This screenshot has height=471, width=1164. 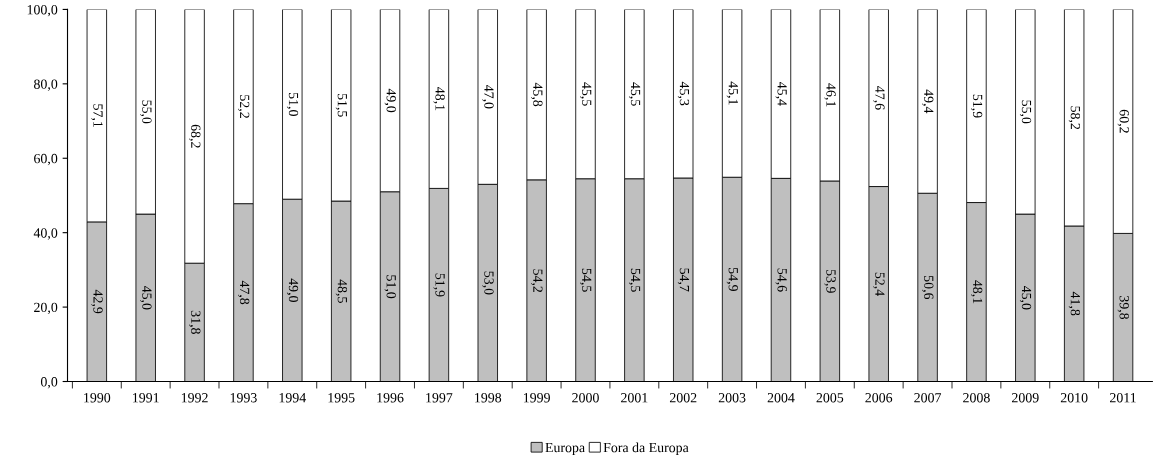 I want to click on x-tick-label: 2008, so click(x=976, y=398).